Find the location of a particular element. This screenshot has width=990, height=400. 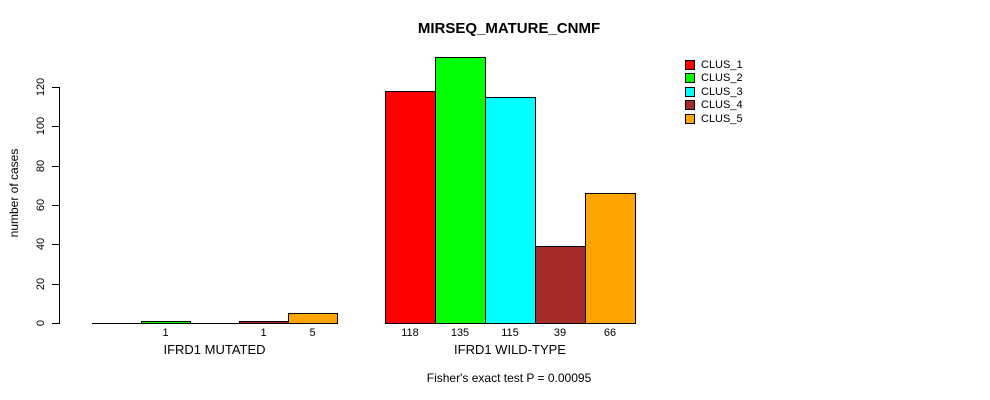

legend-row: CLUS_4 is located at coordinates (714, 106).